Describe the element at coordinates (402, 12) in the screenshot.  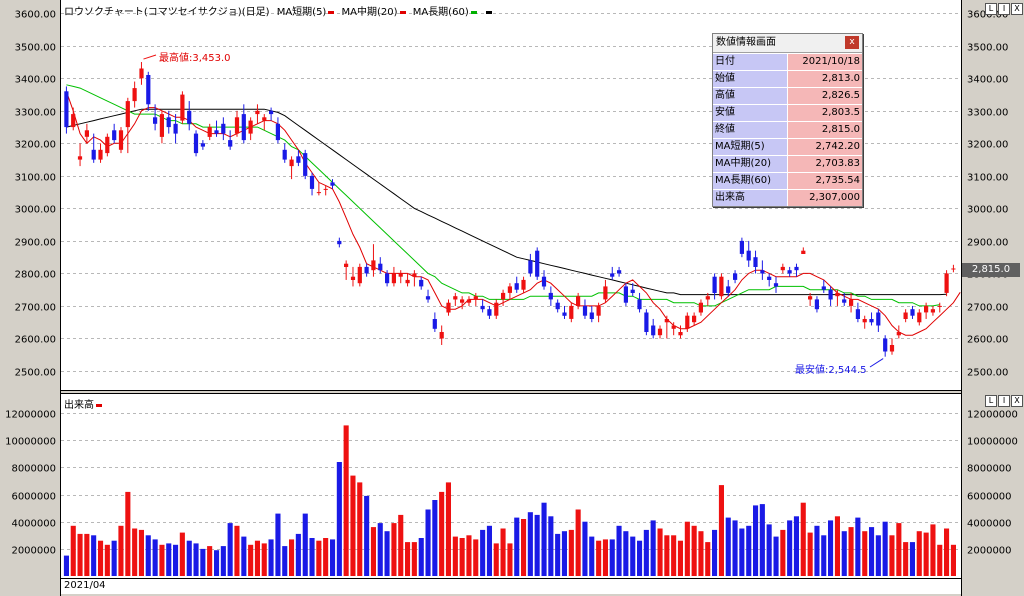
I see `legend-ma-mid-swatch` at that location.